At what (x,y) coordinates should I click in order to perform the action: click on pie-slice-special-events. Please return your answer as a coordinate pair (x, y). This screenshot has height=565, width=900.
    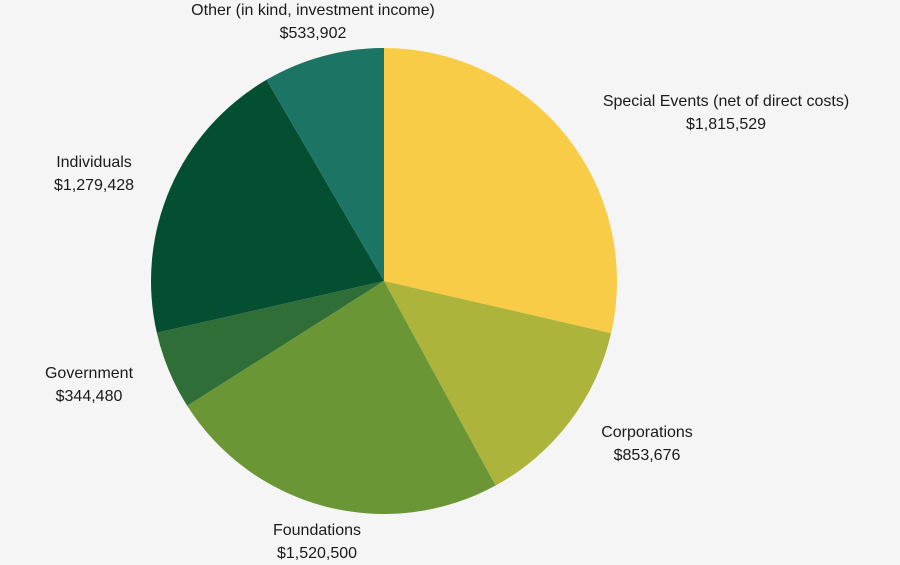
    Looking at the image, I should click on (501, 191).